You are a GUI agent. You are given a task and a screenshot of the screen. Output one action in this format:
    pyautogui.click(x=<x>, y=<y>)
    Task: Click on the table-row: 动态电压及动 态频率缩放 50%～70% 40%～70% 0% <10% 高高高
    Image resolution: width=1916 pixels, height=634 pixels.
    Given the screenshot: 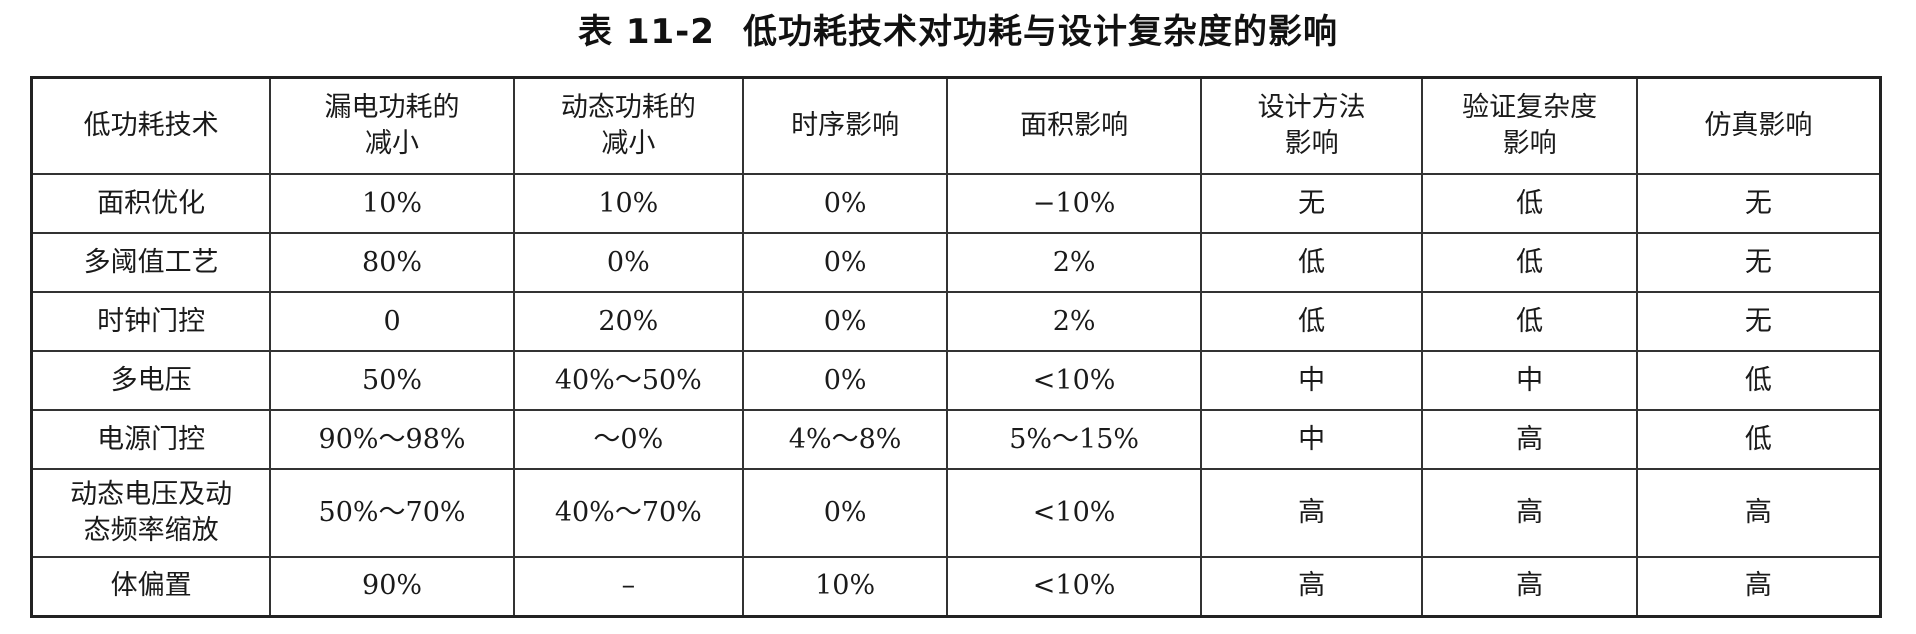 What is the action you would take?
    pyautogui.click(x=956, y=513)
    